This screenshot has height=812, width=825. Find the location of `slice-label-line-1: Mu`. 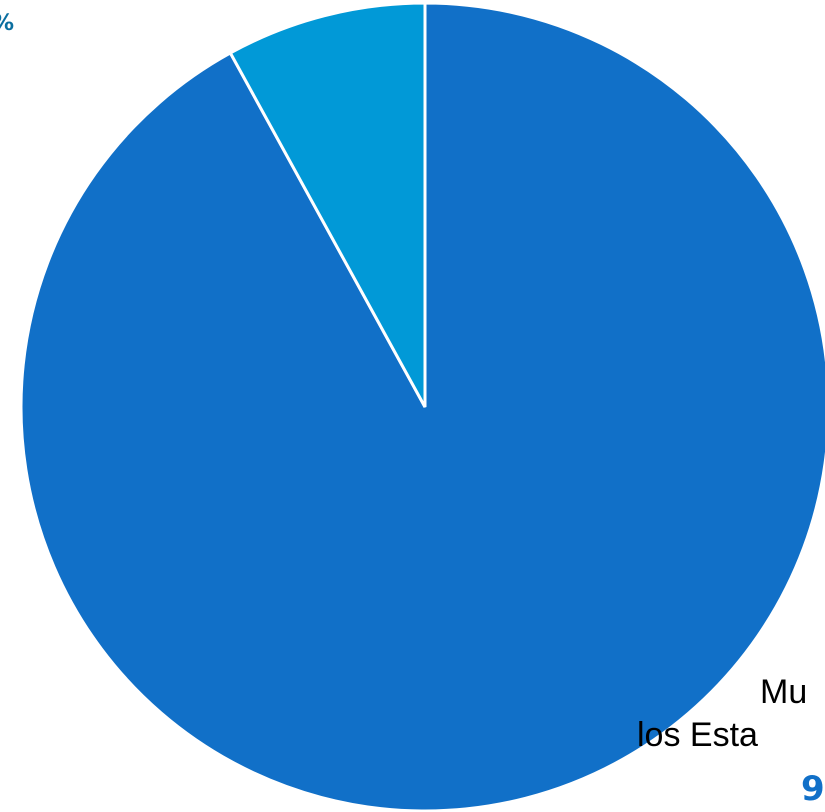

slice-label-line-1: Mu is located at coordinates (783, 692).